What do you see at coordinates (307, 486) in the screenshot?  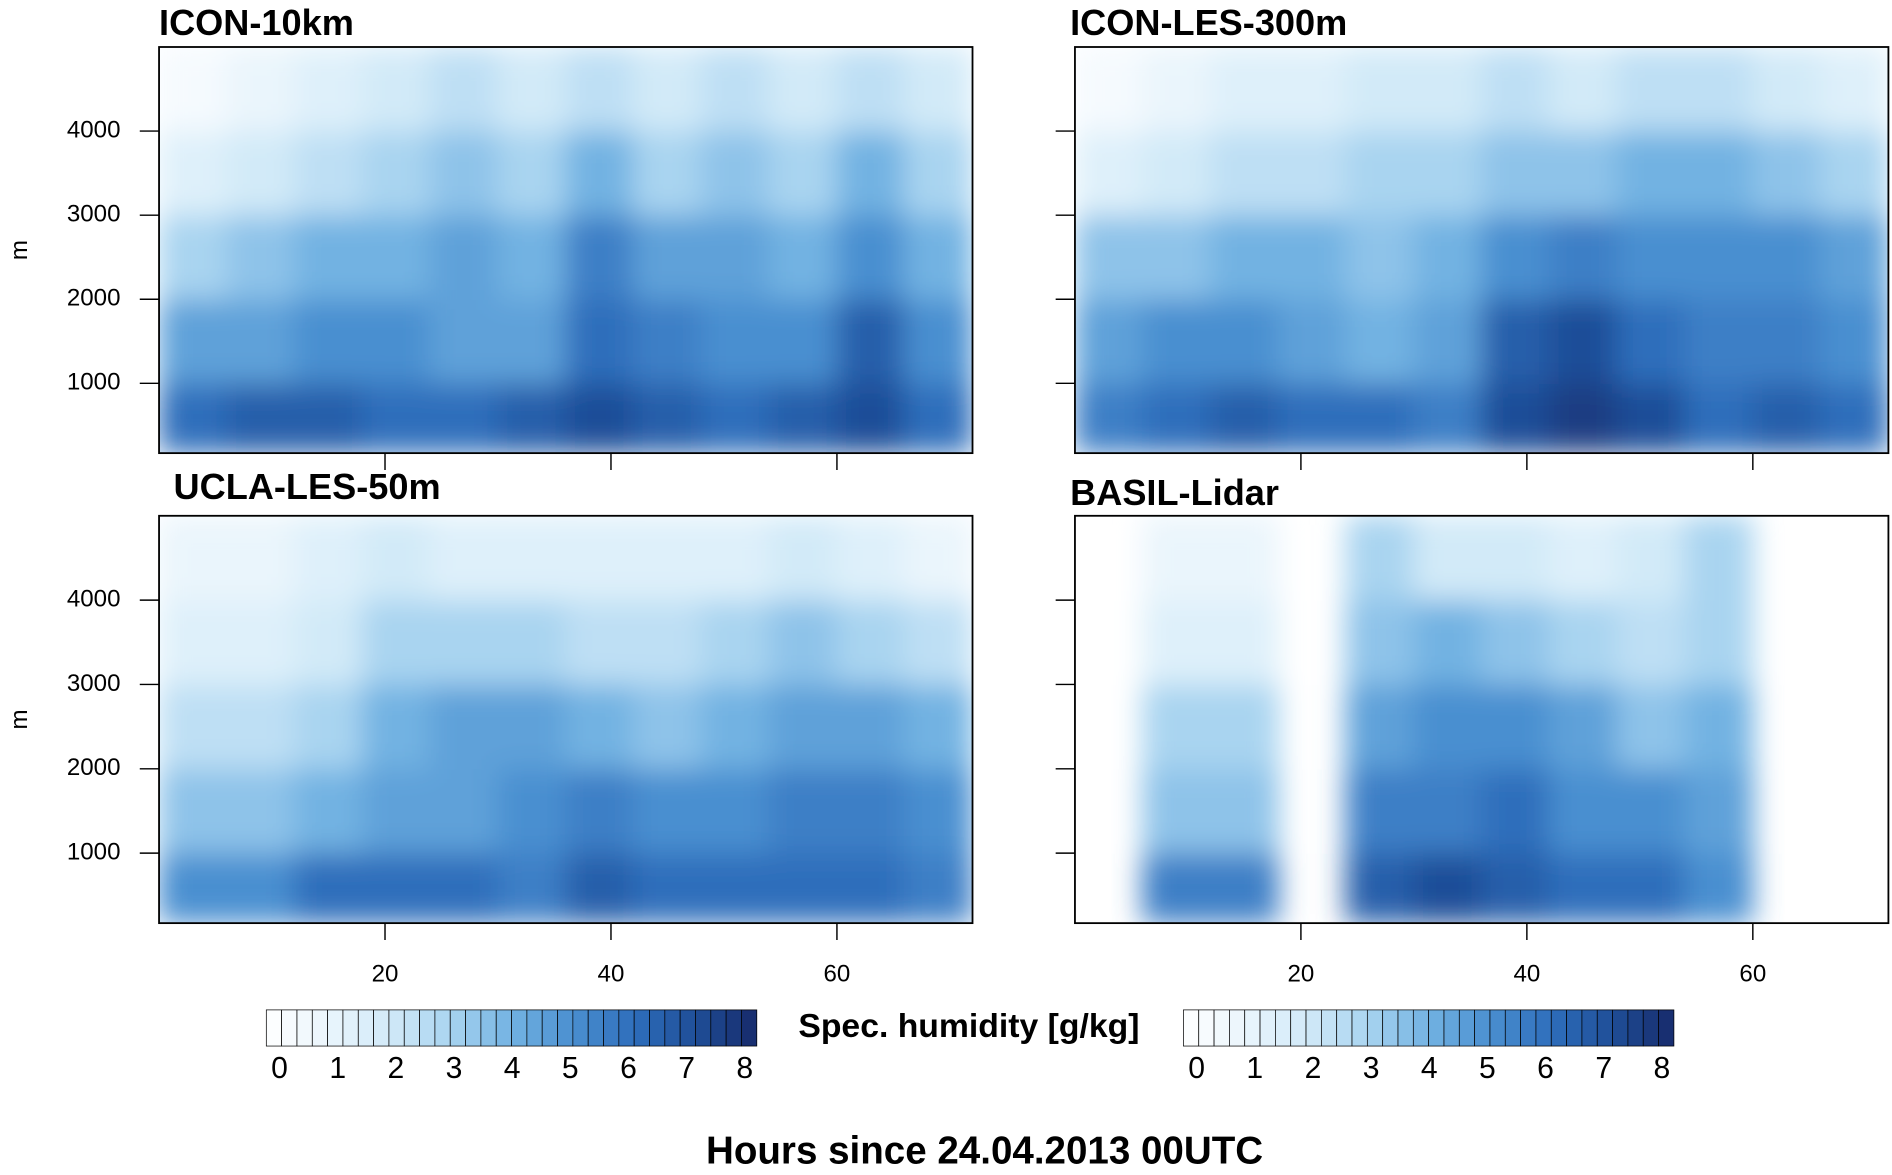 I see `panel-title: UCLA-LES-50m` at bounding box center [307, 486].